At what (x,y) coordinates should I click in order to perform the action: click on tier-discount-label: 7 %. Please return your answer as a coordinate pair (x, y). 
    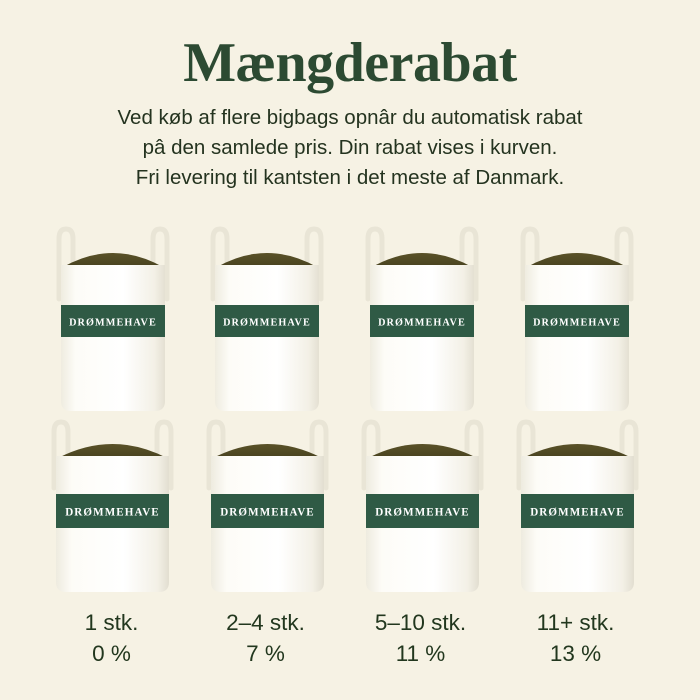
    Looking at the image, I should click on (265, 653).